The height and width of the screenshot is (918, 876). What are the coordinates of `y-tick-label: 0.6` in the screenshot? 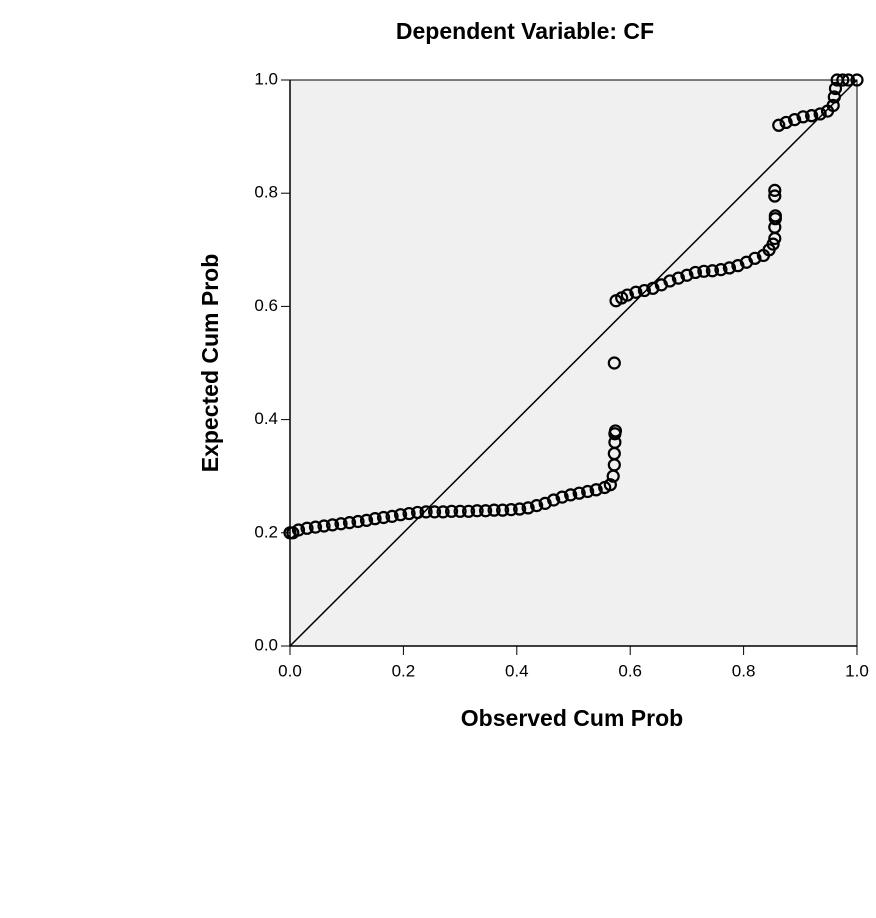 It's located at (266, 305).